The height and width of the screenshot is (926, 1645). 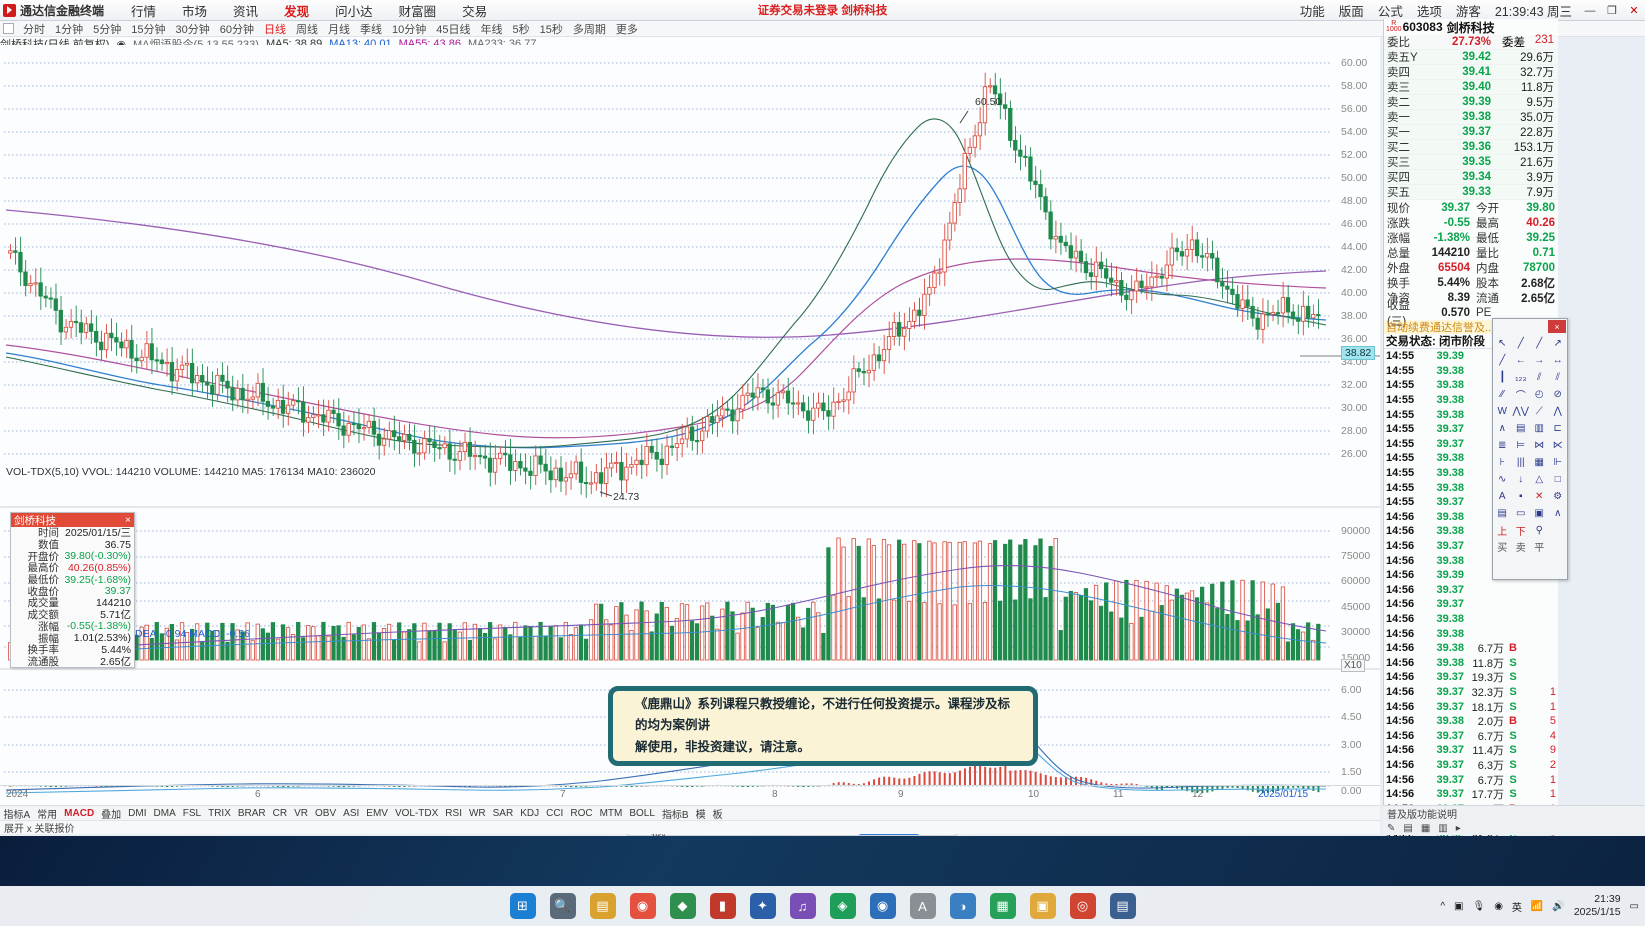 I want to click on menu-item-zixun: 资讯, so click(x=246, y=11).